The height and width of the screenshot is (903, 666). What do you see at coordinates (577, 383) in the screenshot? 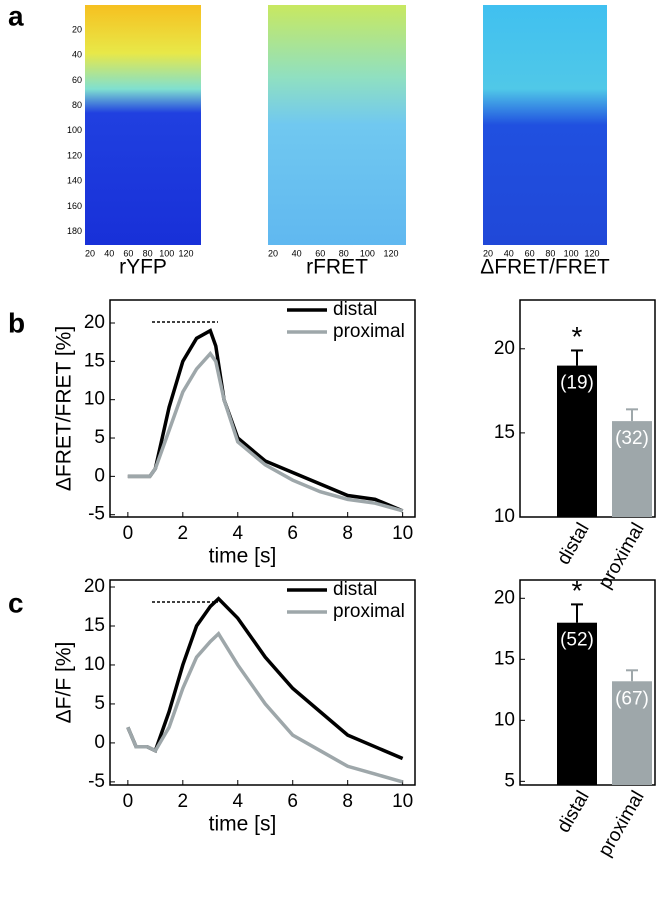
I see `n-label: (19)` at bounding box center [577, 383].